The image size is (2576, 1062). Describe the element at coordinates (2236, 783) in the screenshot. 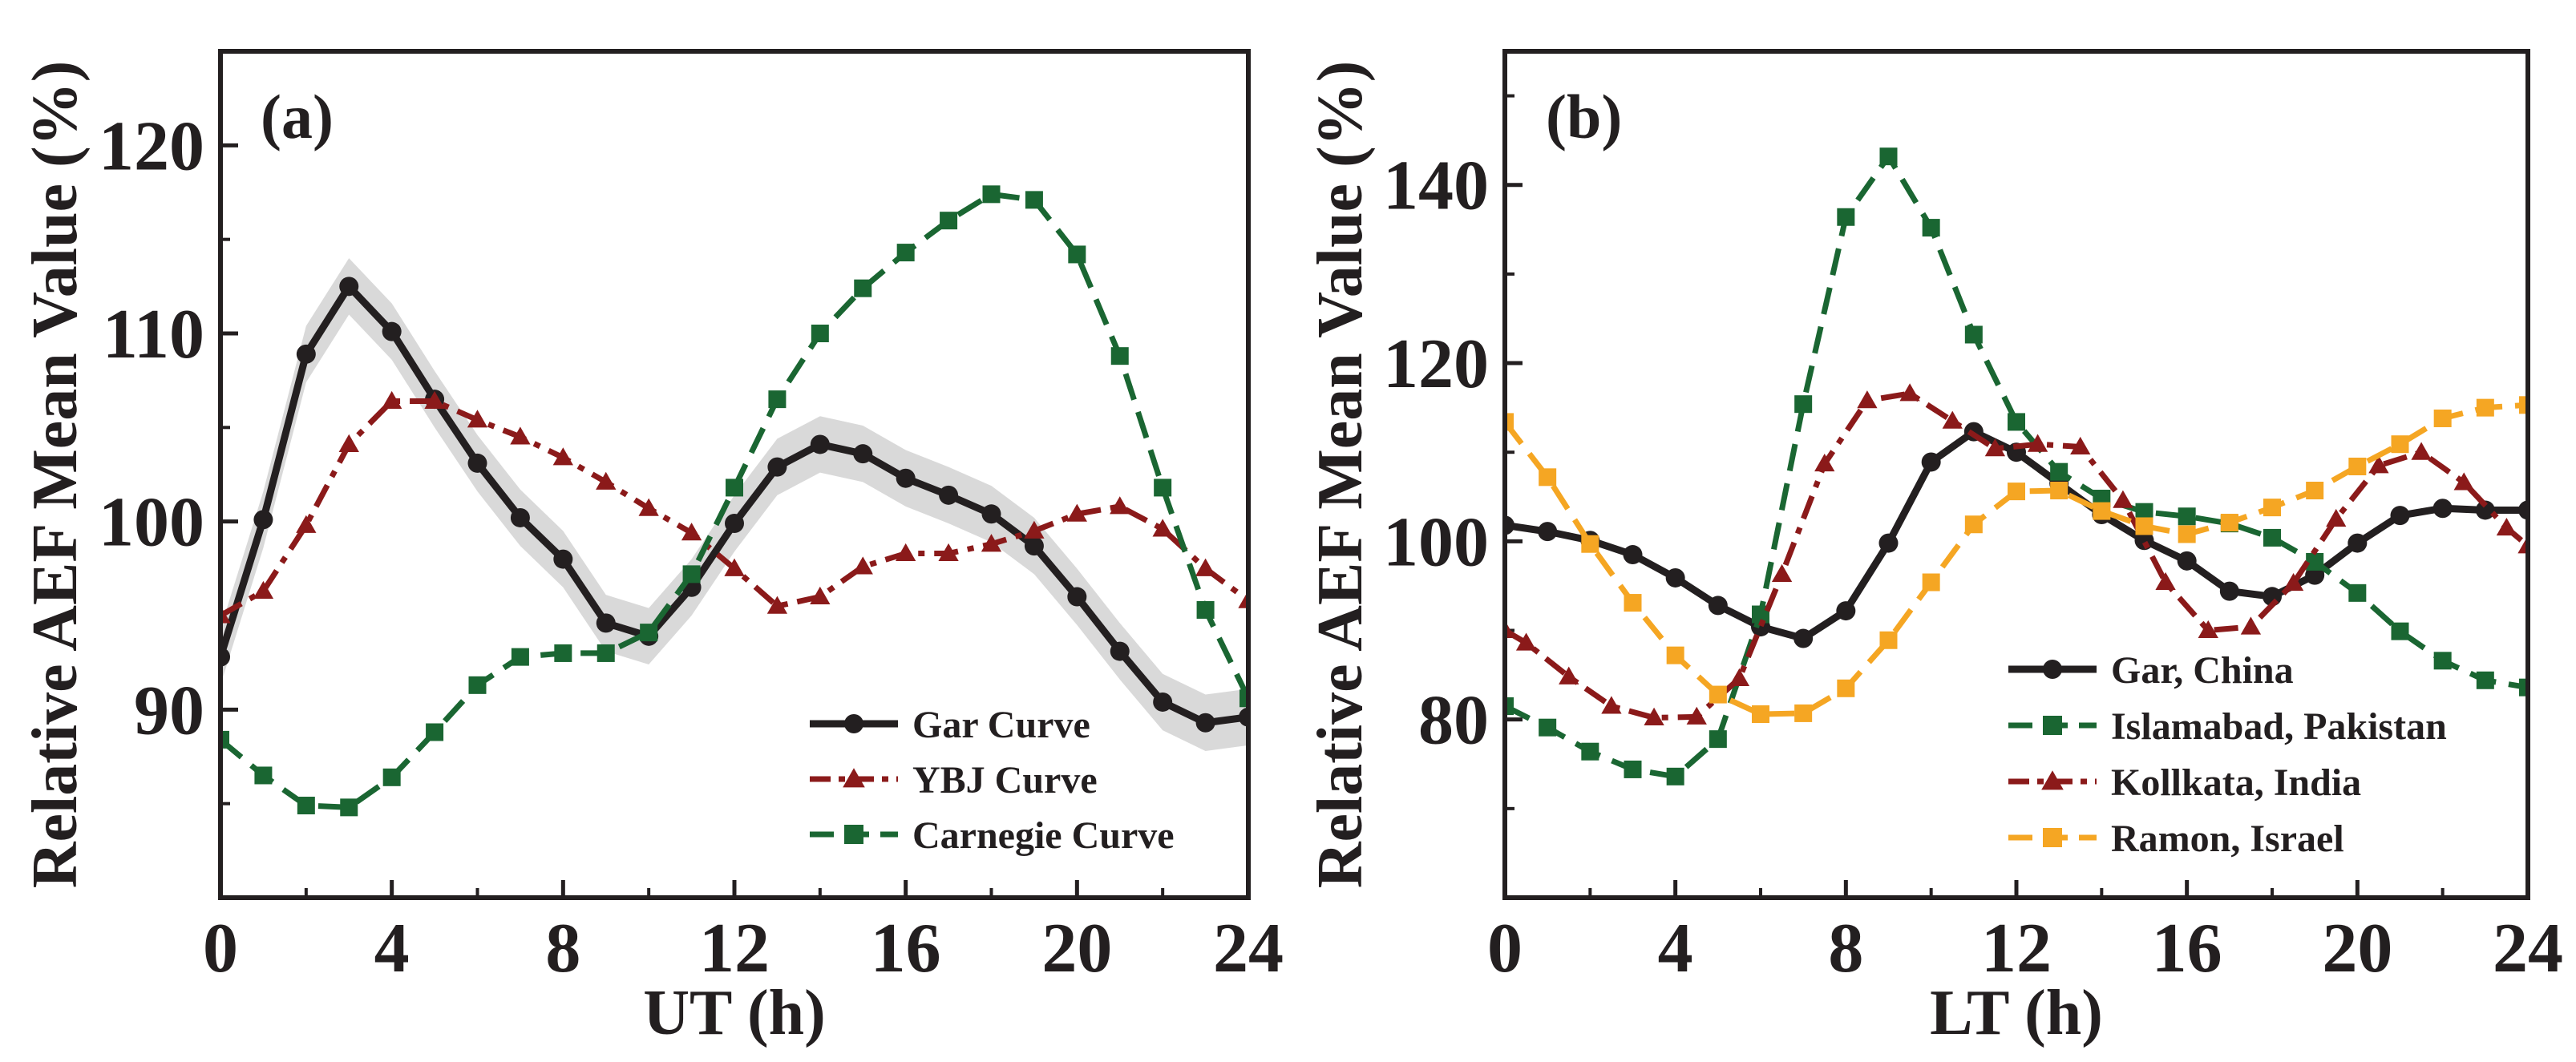

I see `legend-label: Kollkata, India` at that location.